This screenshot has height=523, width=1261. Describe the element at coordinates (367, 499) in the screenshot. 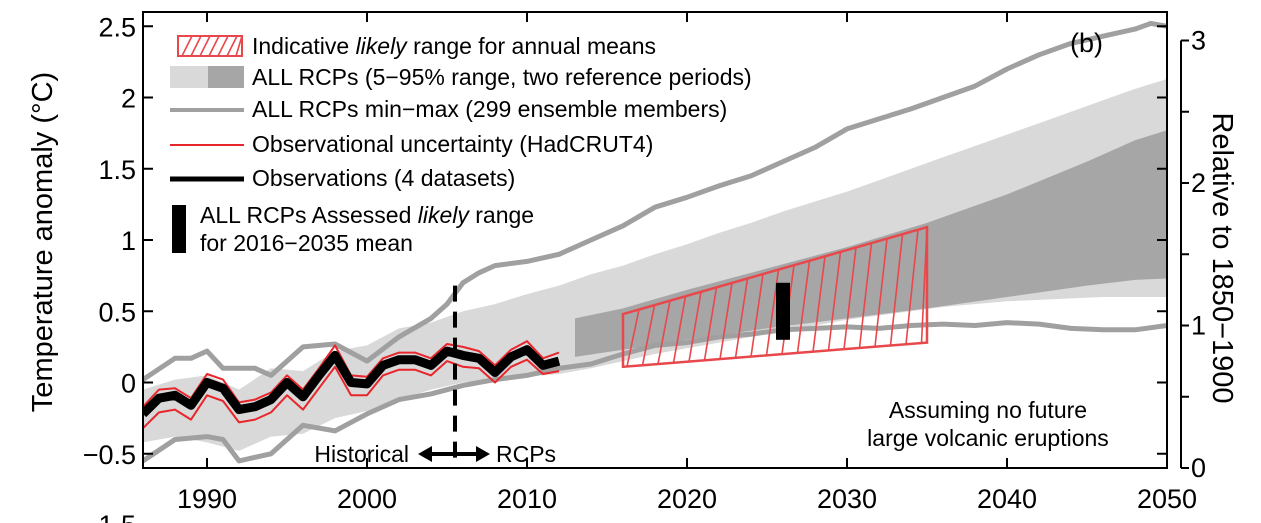

I see `x-tick-label: 2000` at that location.